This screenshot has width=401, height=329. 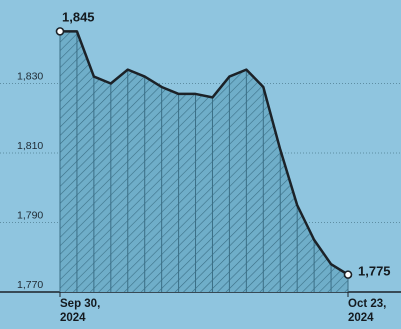 What do you see at coordinates (60, 31) in the screenshot?
I see `start-point-marker` at bounding box center [60, 31].